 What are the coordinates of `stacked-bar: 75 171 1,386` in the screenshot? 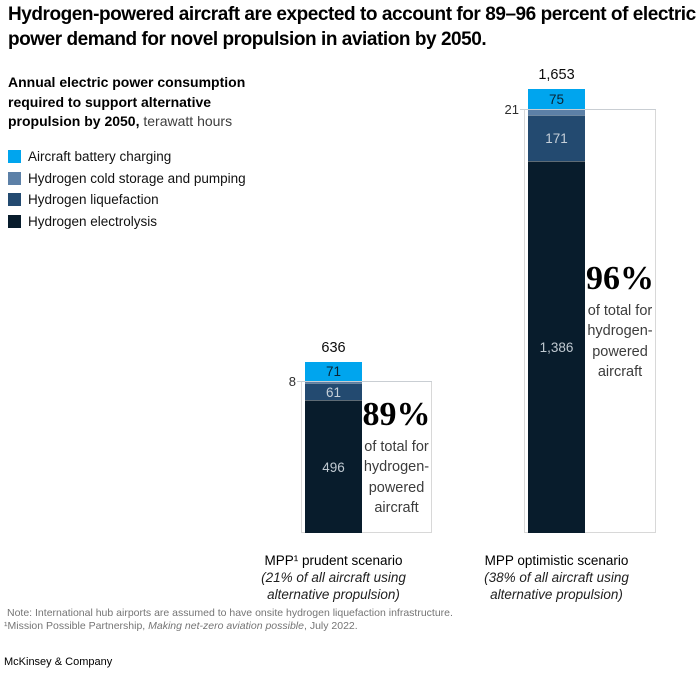 It's located at (556, 311).